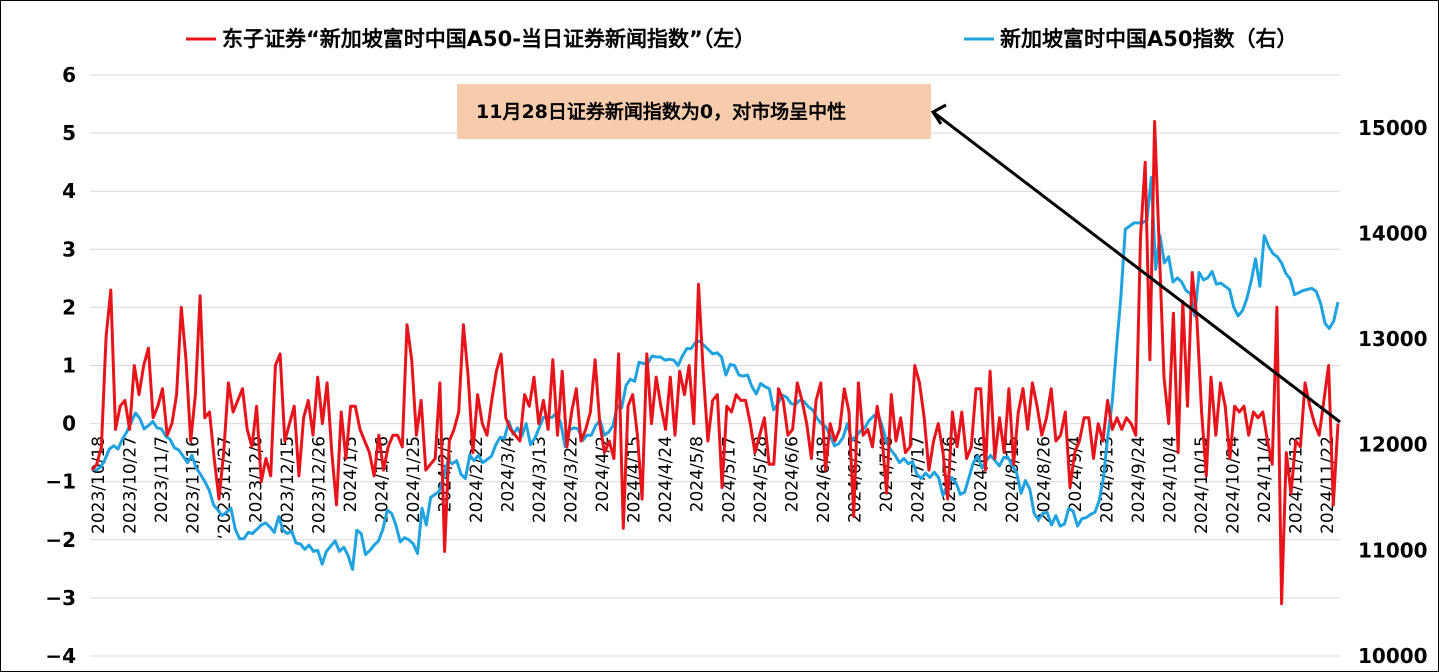 The height and width of the screenshot is (672, 1439). I want to click on x-axis-tick-label: 2024/7/17, so click(918, 479).